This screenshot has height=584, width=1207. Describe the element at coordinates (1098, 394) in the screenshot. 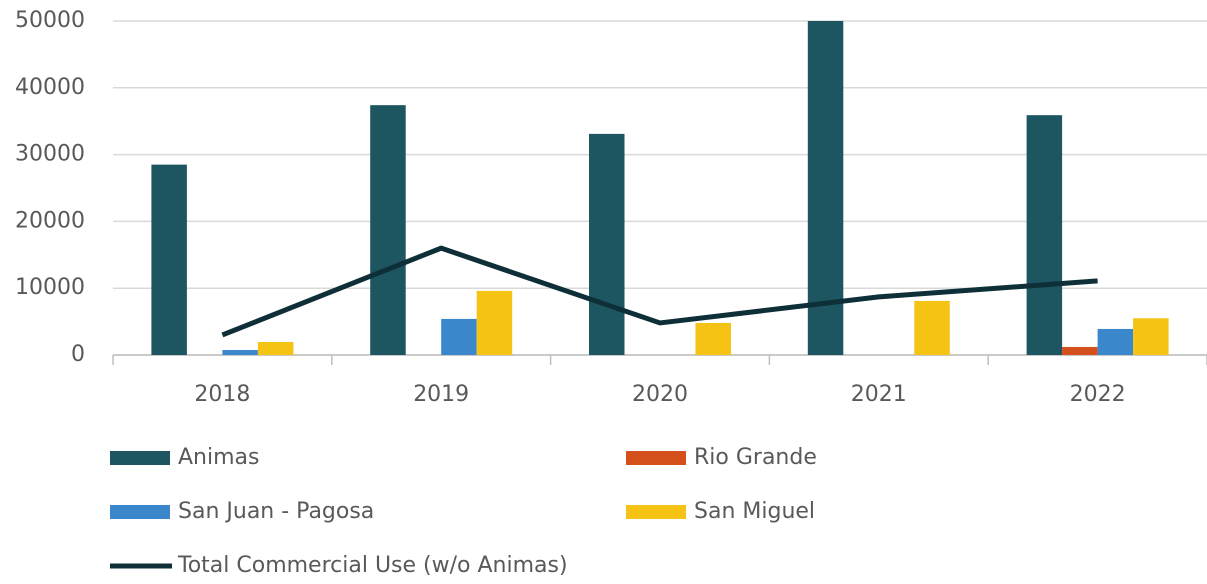

I see `x-tick-label: 2022` at that location.